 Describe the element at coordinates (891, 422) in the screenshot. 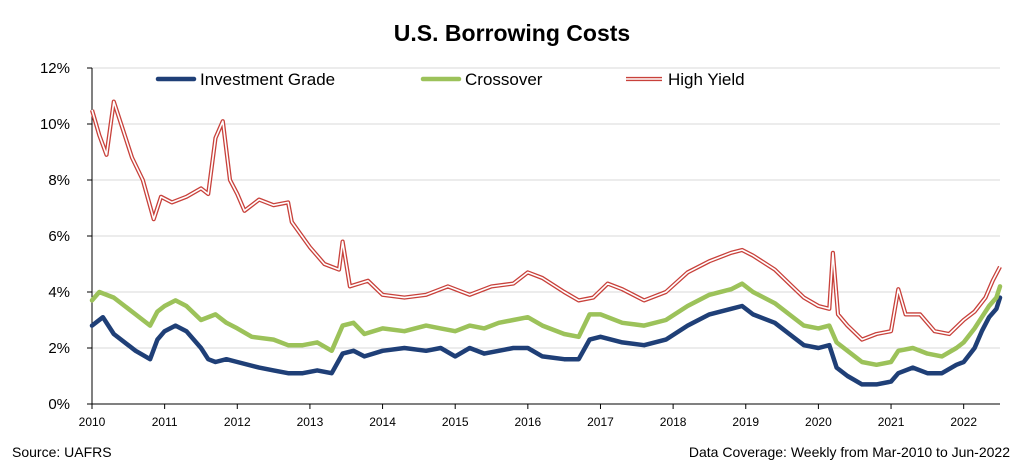

I see `x-tick-label: 2021` at that location.